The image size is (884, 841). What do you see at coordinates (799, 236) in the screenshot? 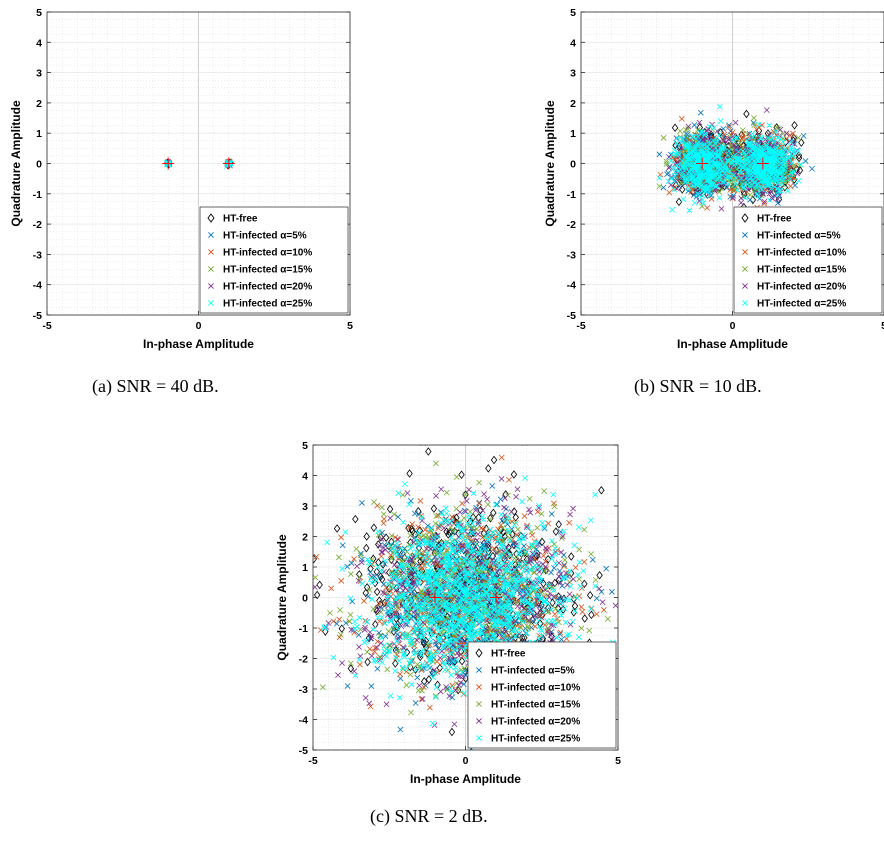
I see `legend-entry-label: HT-infected α=5%` at bounding box center [799, 236].